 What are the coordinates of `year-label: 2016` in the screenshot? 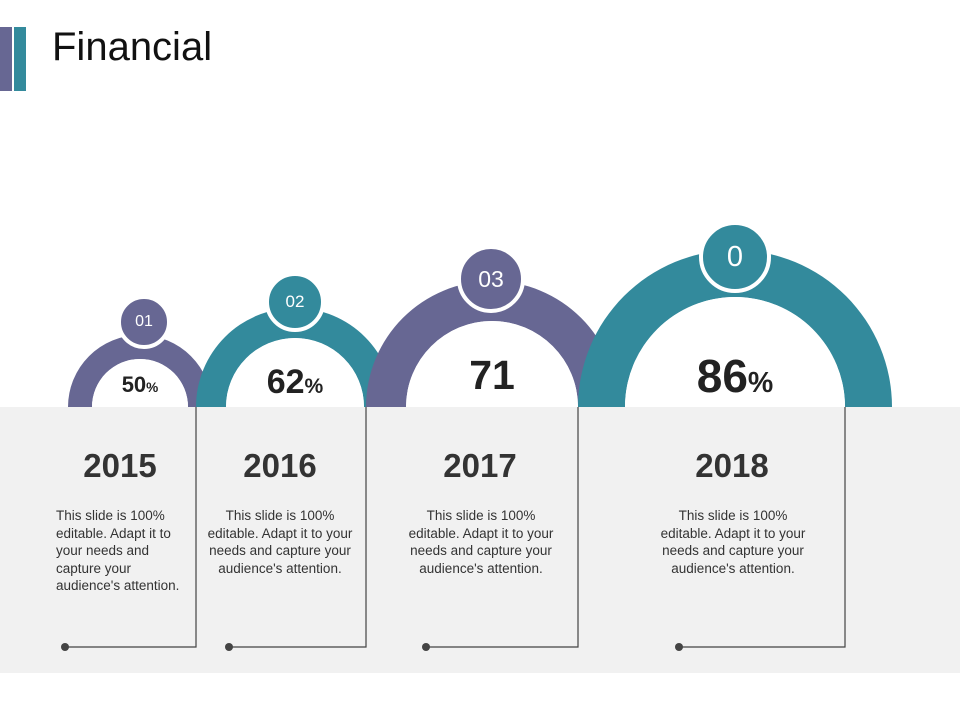 It's located at (280, 465).